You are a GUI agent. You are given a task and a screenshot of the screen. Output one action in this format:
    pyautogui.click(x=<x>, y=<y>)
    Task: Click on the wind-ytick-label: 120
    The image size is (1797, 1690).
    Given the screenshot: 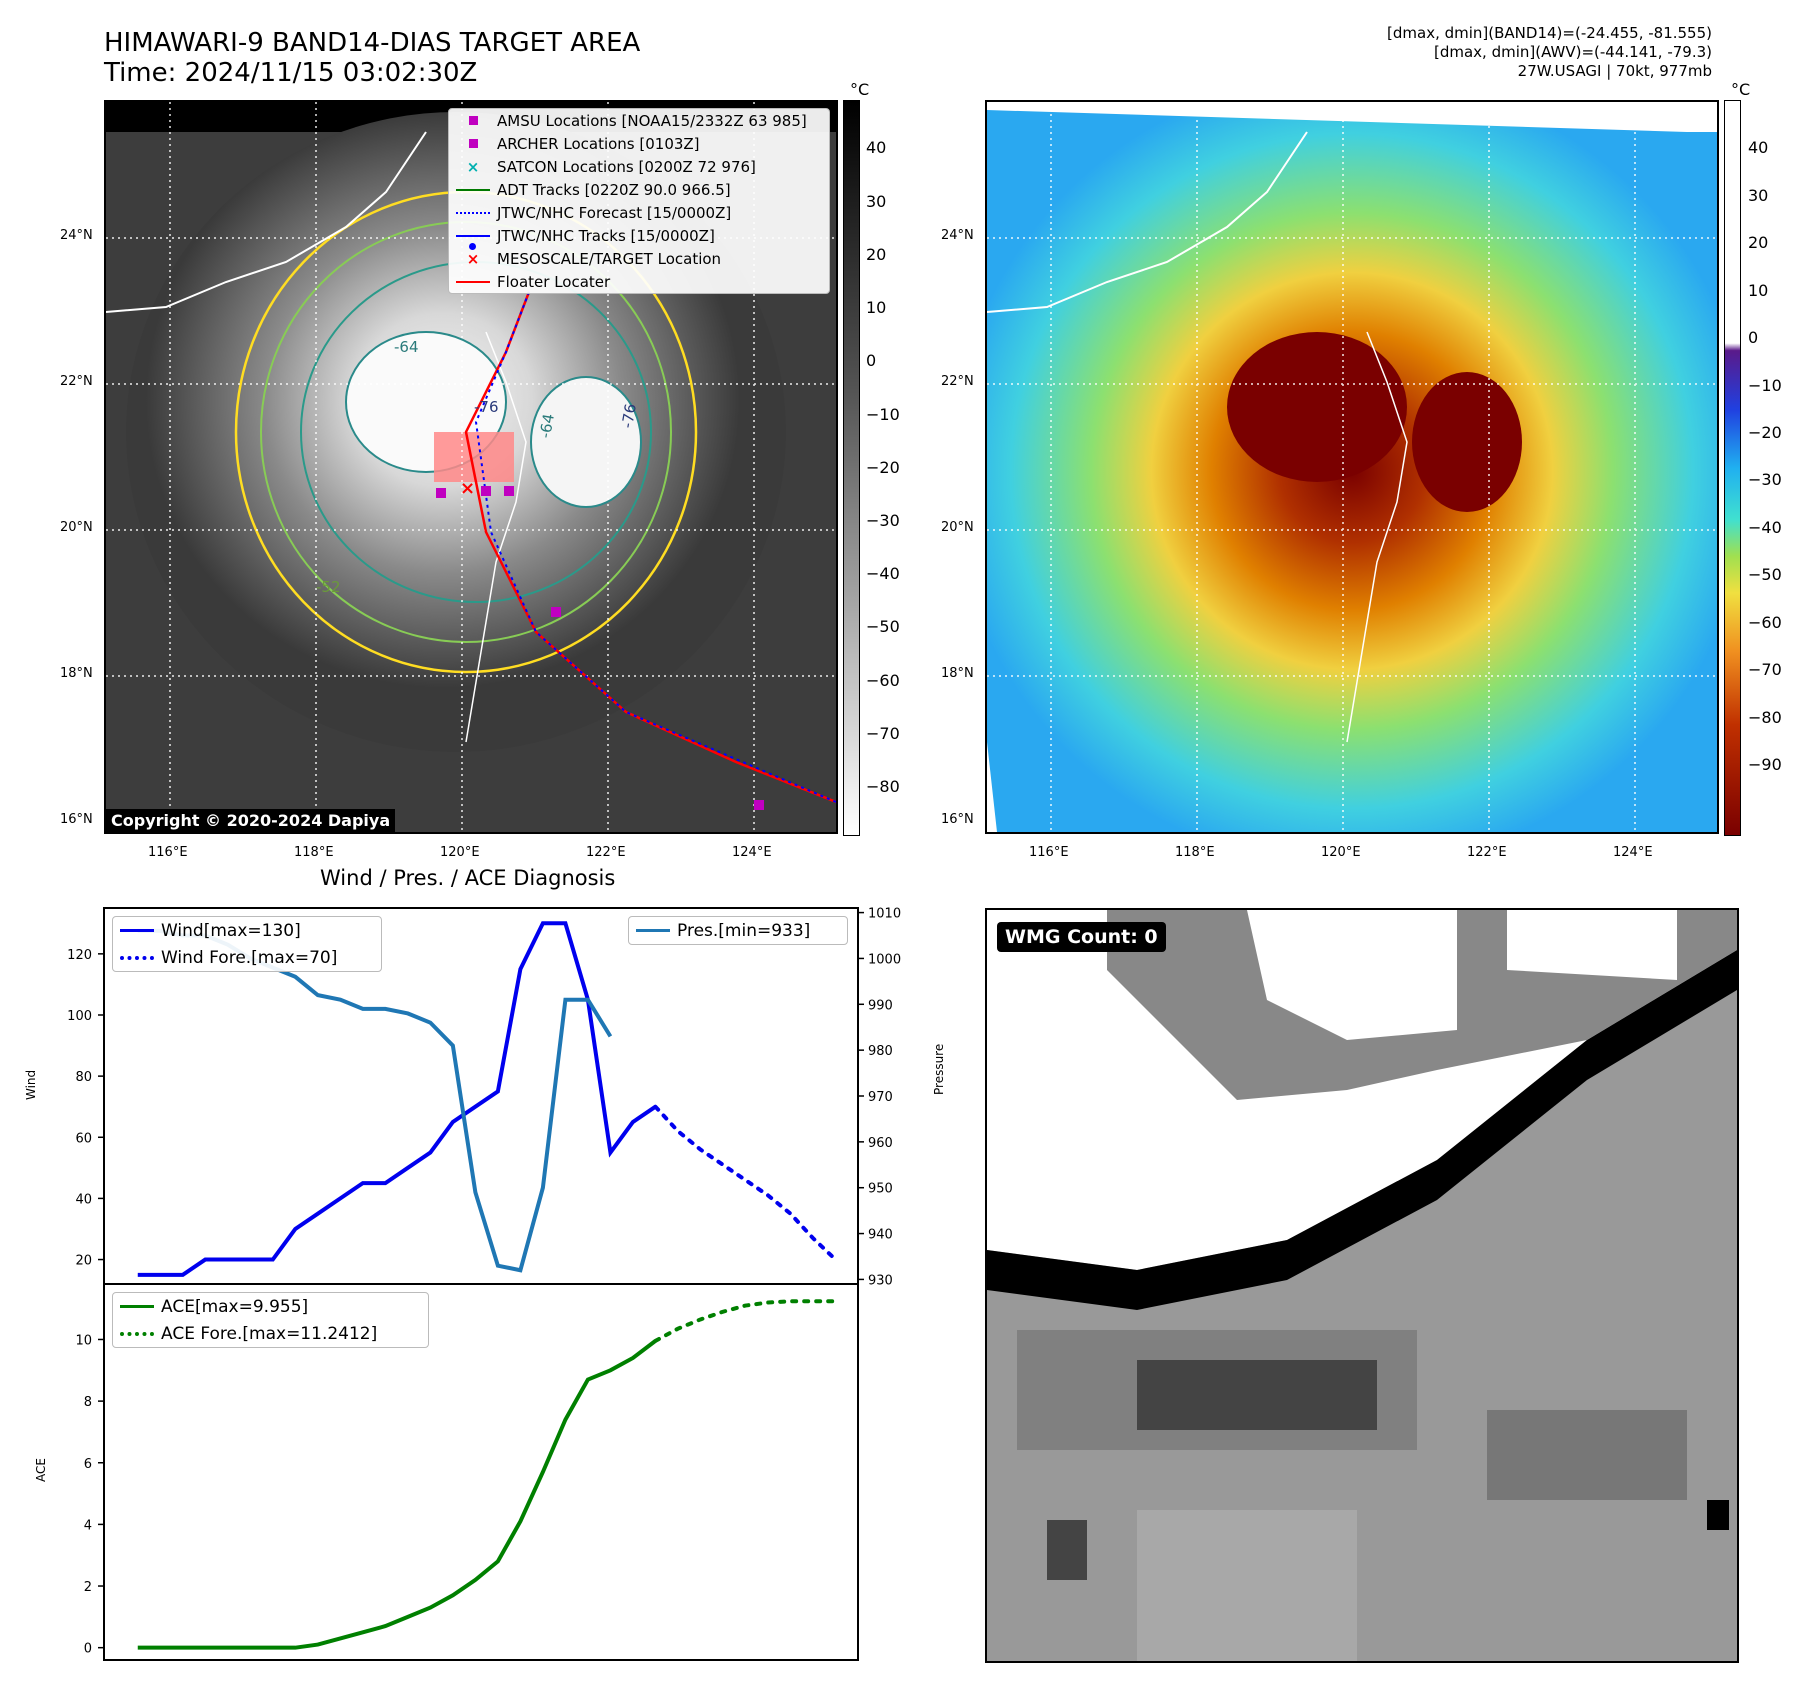 What is the action you would take?
    pyautogui.click(x=79, y=955)
    